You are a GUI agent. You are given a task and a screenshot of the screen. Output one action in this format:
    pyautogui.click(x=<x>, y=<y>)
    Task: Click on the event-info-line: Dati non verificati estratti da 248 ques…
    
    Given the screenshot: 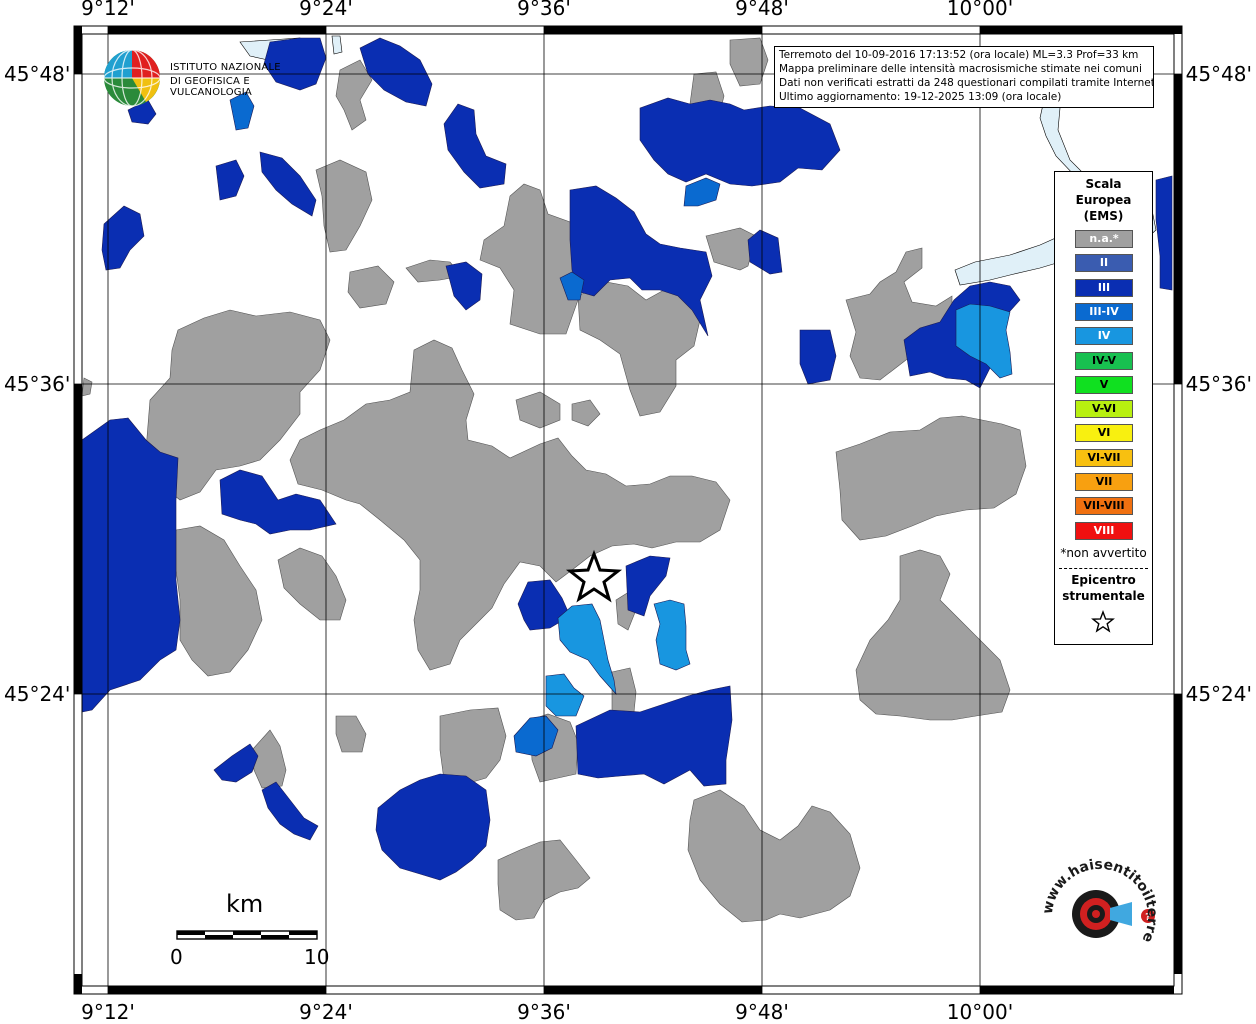 What is the action you would take?
    pyautogui.click(x=966, y=83)
    